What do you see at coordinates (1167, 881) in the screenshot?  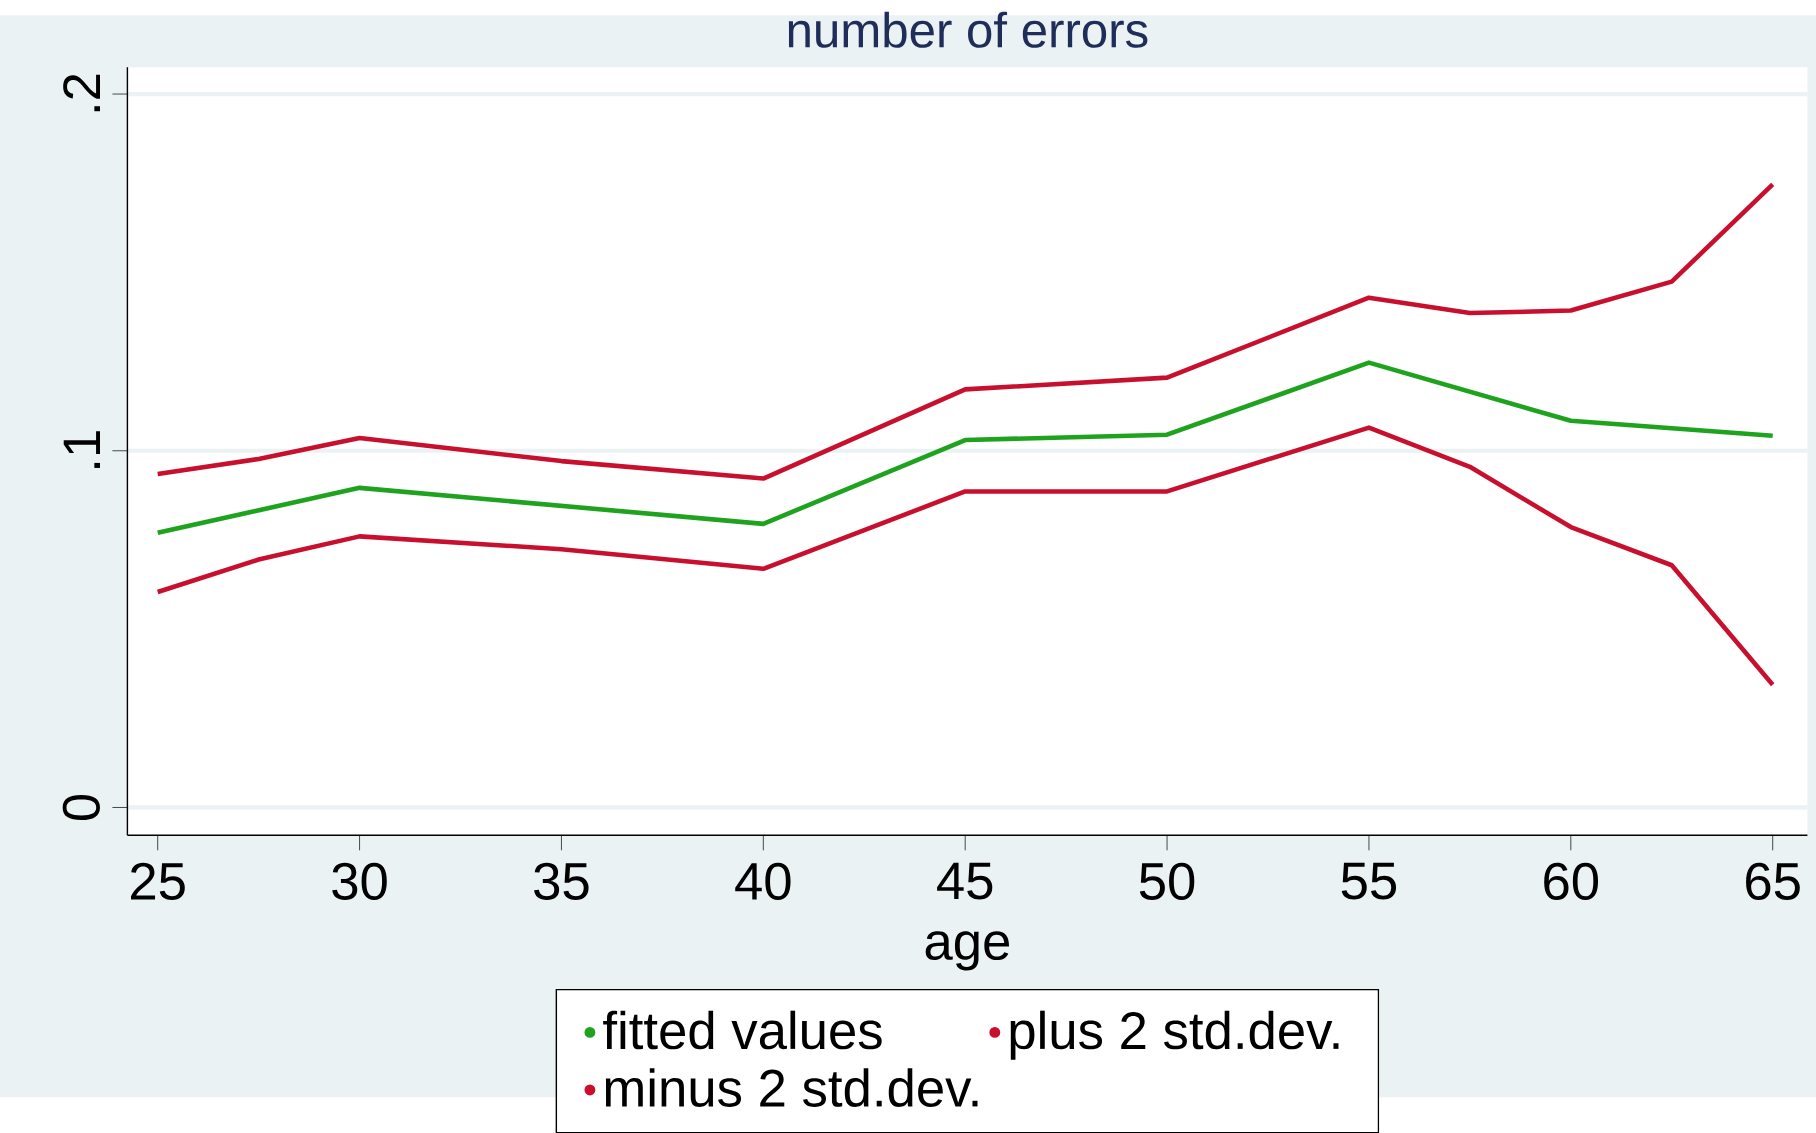 I see `x-tick-label: 50` at bounding box center [1167, 881].